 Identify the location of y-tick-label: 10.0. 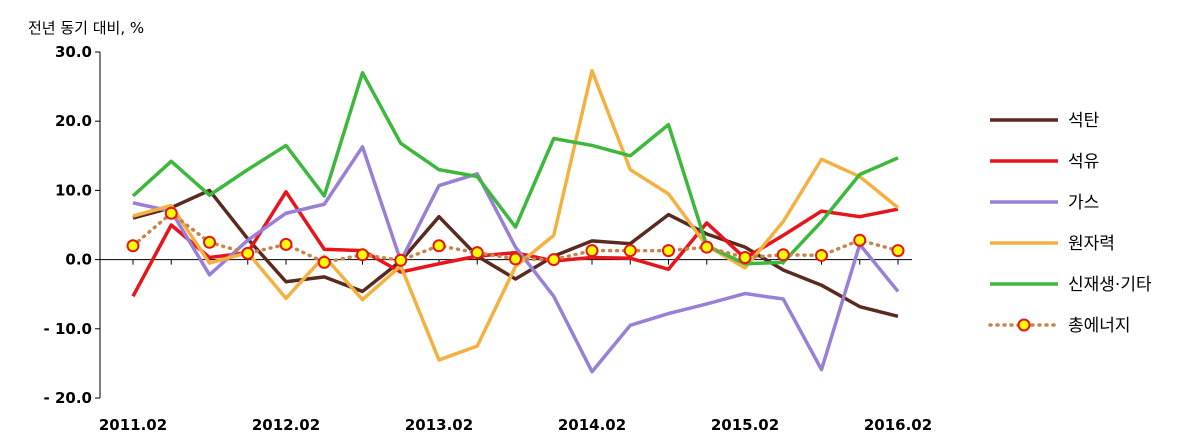
(73, 190).